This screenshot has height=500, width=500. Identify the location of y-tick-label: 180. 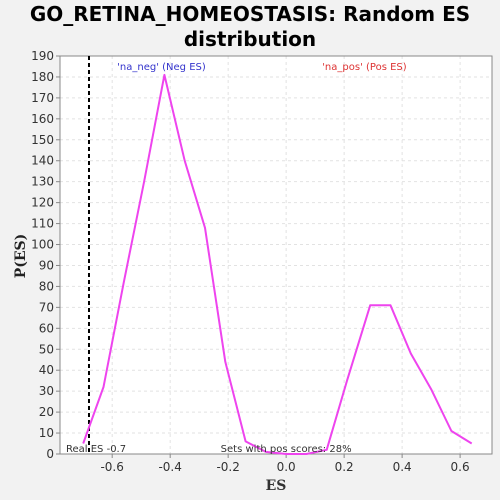
(42, 77).